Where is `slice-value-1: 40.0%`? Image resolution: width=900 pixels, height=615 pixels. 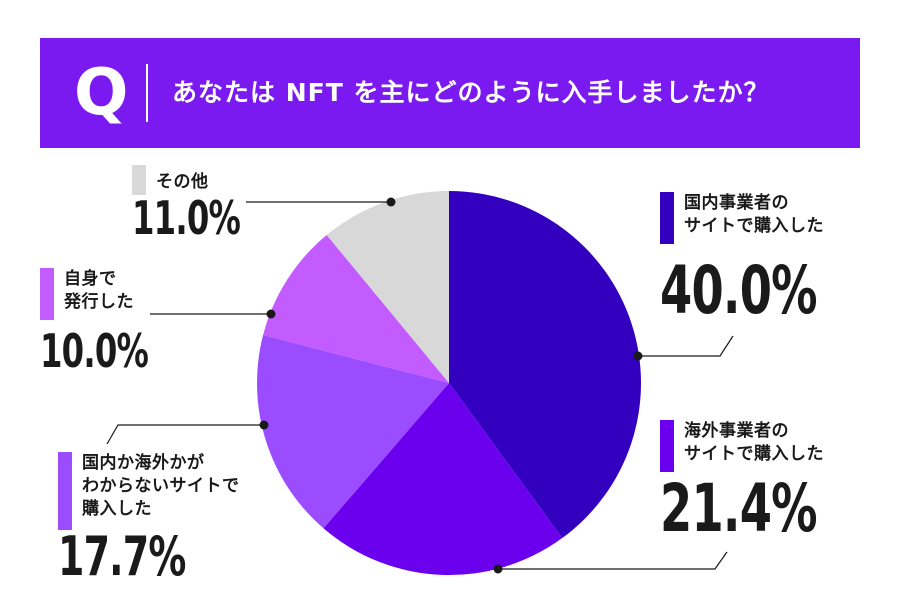
slice-value-1: 40.0% is located at coordinates (739, 290).